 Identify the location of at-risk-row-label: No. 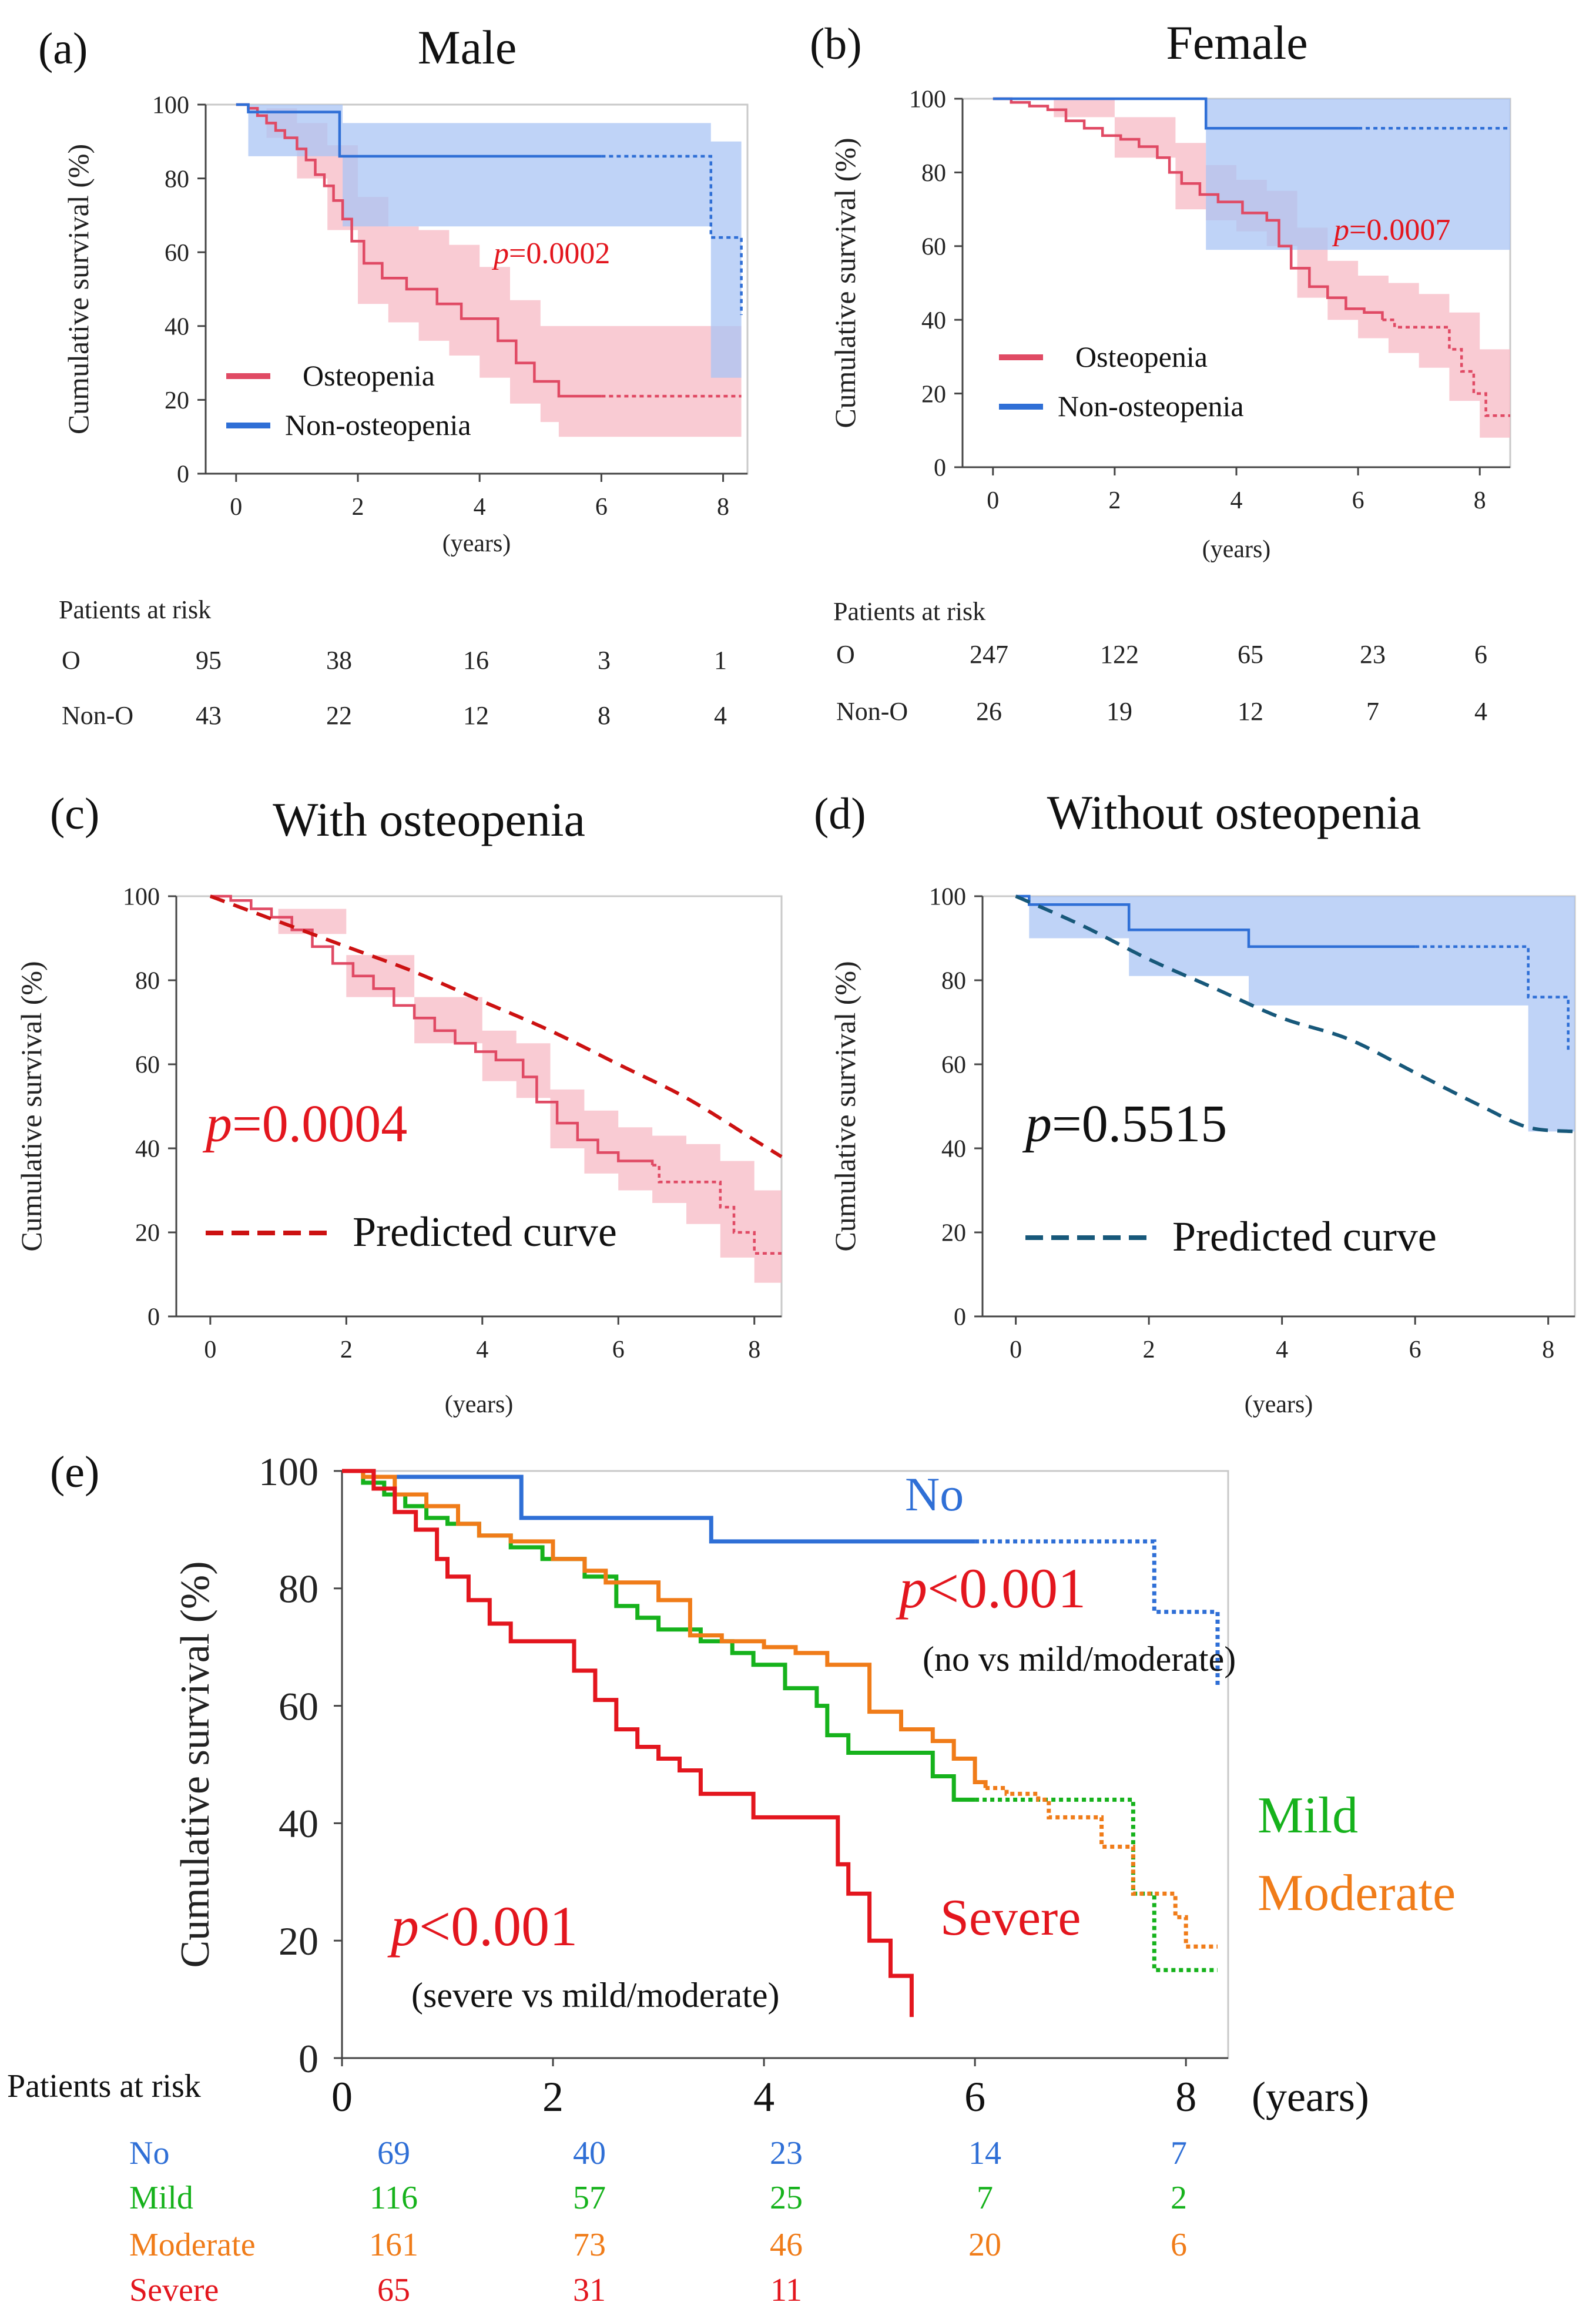
(149, 2153).